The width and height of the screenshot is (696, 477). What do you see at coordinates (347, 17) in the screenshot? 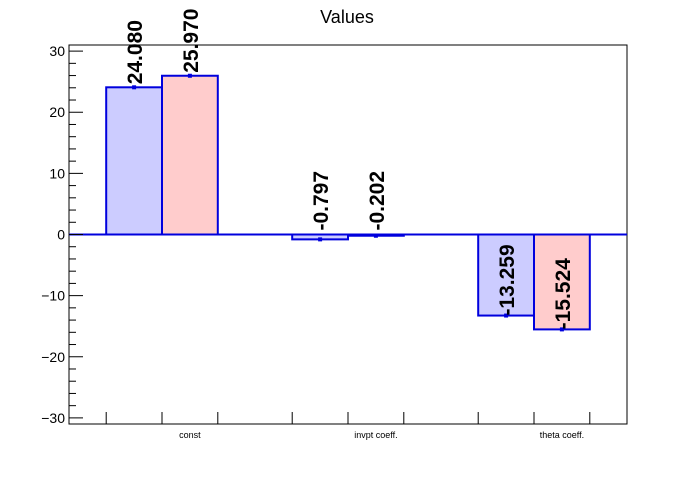
I see `chart-title: Values` at bounding box center [347, 17].